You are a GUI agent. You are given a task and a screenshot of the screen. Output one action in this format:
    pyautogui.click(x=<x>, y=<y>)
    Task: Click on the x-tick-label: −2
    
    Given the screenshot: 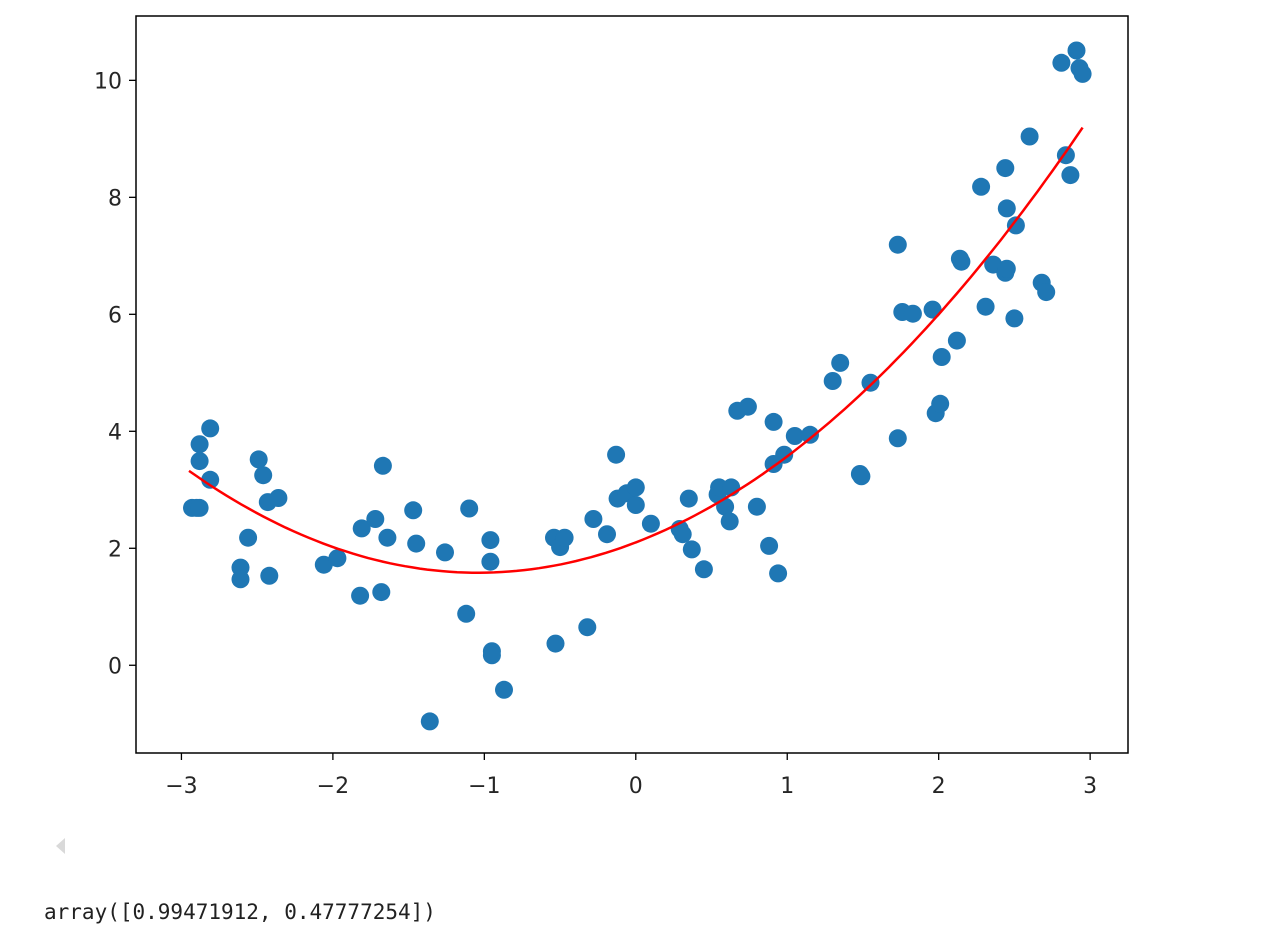 What is the action you would take?
    pyautogui.click(x=333, y=786)
    